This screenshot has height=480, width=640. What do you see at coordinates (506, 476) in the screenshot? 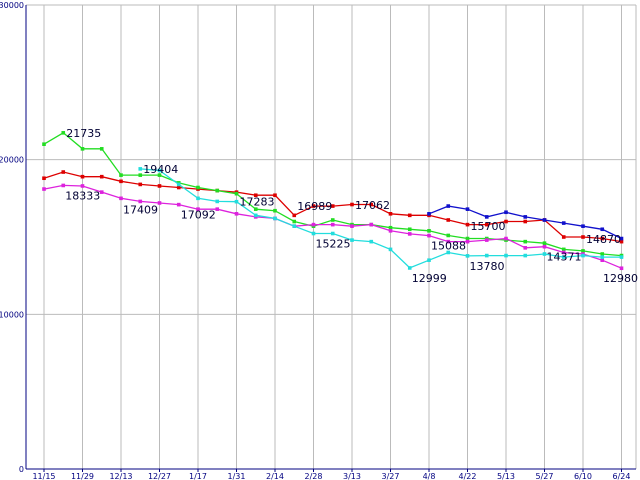
I see `x-tick-label: 5/13` at bounding box center [506, 476].